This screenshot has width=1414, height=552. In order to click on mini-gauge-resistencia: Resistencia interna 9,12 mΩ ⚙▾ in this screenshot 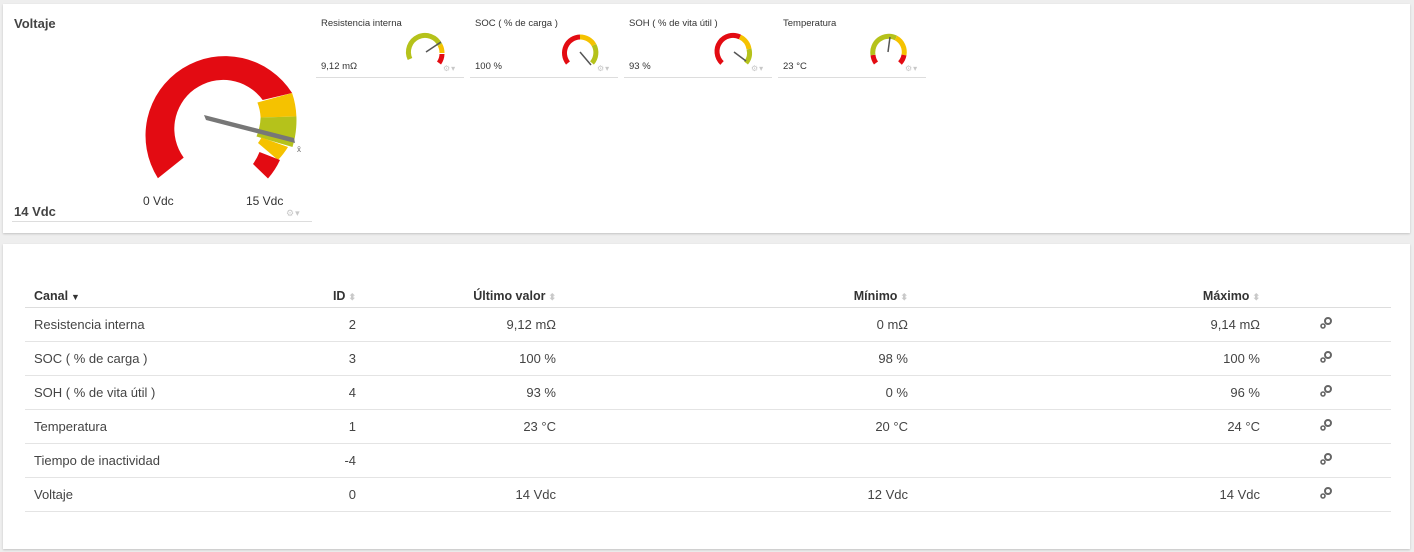, I will do `click(390, 46)`.